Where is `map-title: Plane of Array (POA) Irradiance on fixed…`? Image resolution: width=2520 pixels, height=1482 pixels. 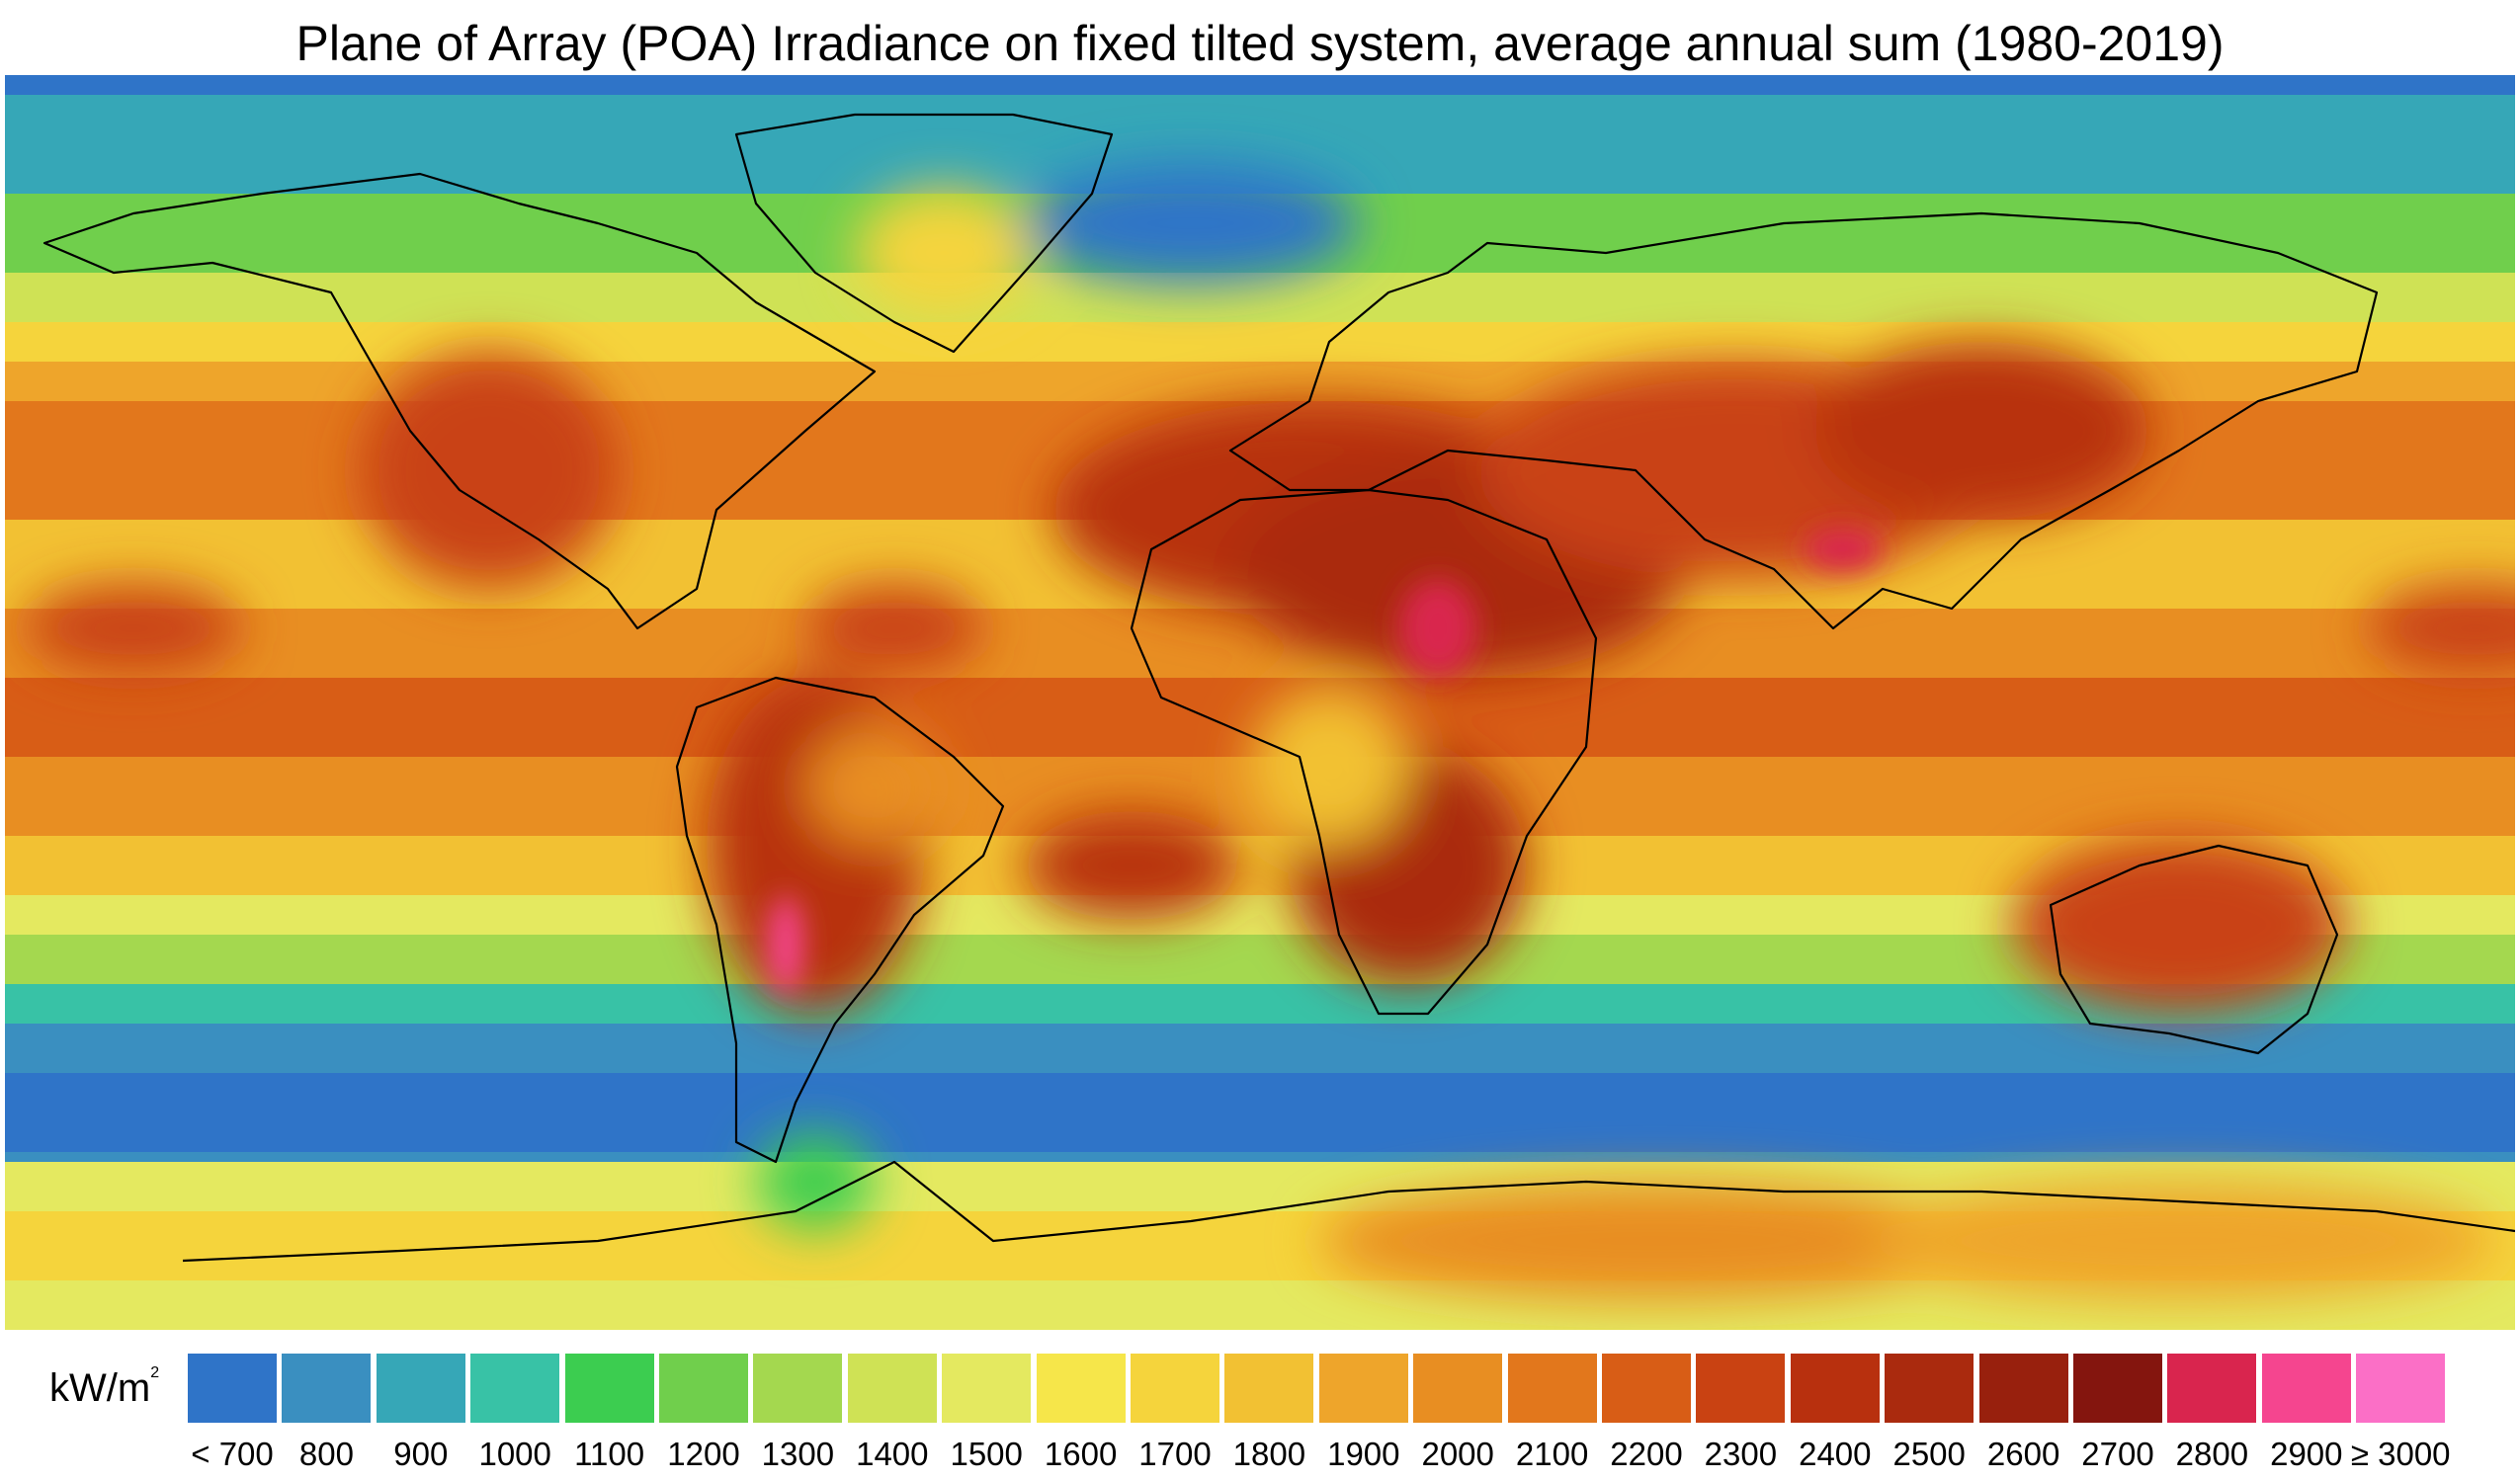
map-title: Plane of Array (POA) Irradiance on fixed… is located at coordinates (1260, 43).